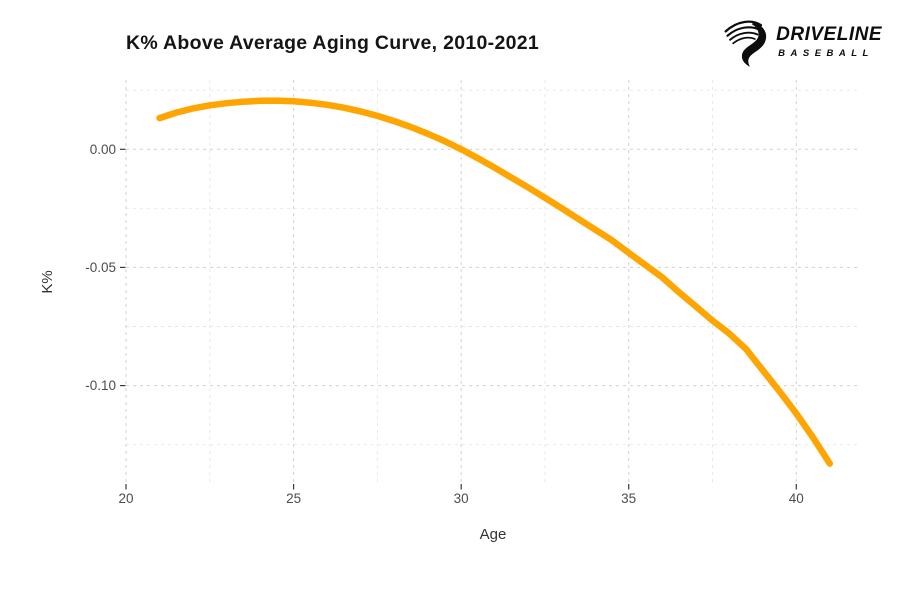  Describe the element at coordinates (47, 281) in the screenshot. I see `y-axis-title: K%` at that location.